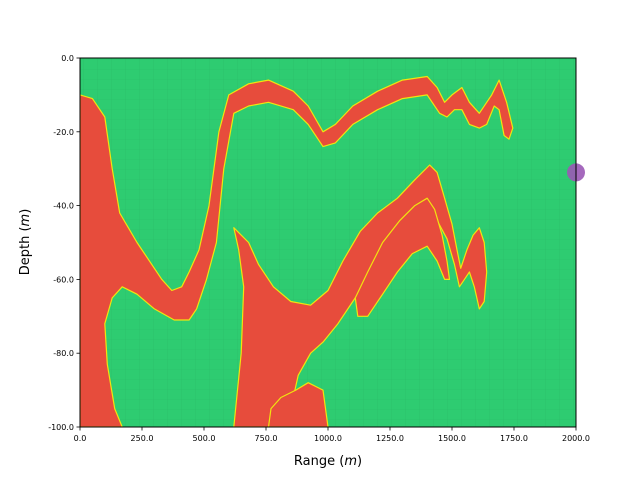 The width and height of the screenshot is (640, 480). What do you see at coordinates (328, 438) in the screenshot?
I see `x-tick-label: 1000.0` at bounding box center [328, 438].